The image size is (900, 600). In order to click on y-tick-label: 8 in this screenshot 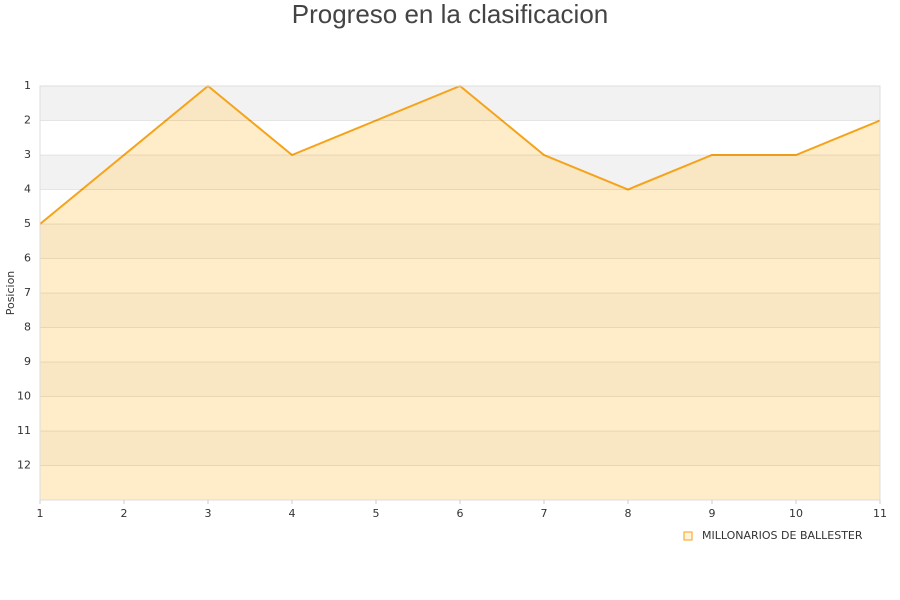, I will do `click(27, 327)`.